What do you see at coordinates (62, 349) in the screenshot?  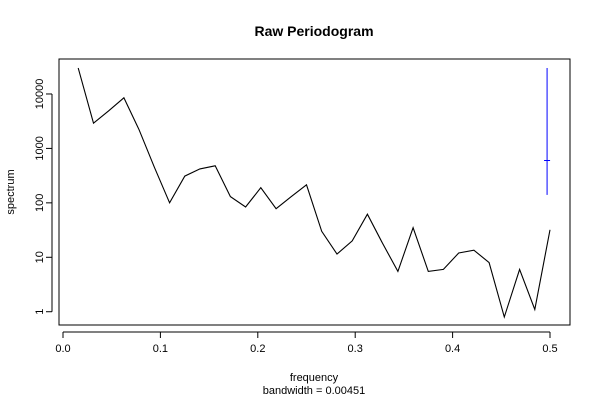 I see `x-tick-label: 0.0` at bounding box center [62, 349].